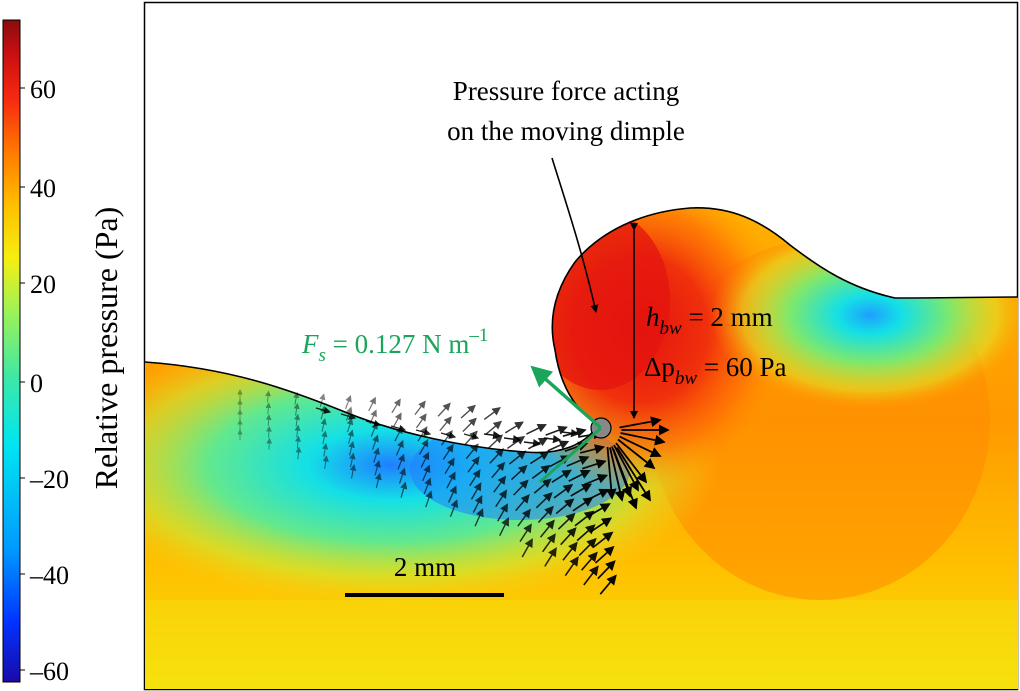  What do you see at coordinates (686, 378) in the screenshot?
I see `dp-subscript: bw` at bounding box center [686, 378].